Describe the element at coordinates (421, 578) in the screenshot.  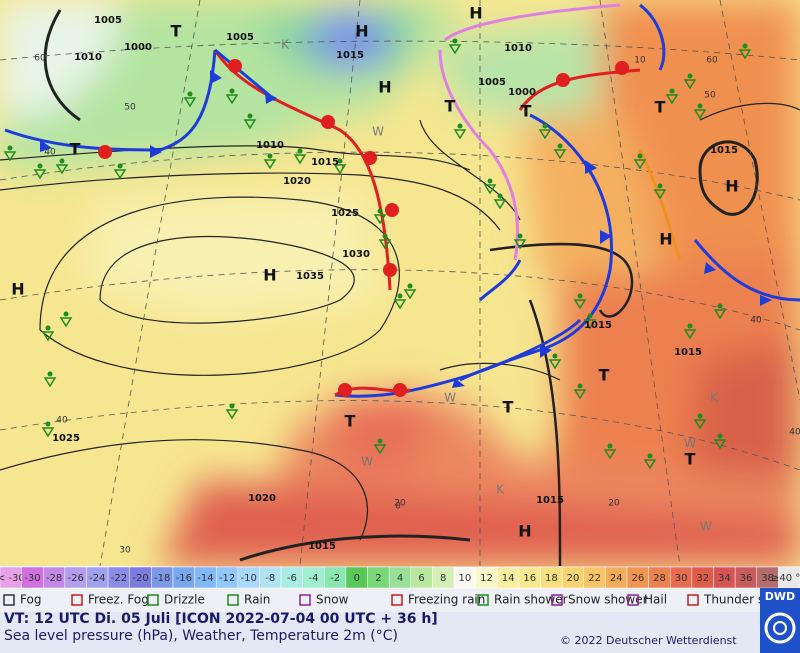
I see `scale-label: 6` at that location.